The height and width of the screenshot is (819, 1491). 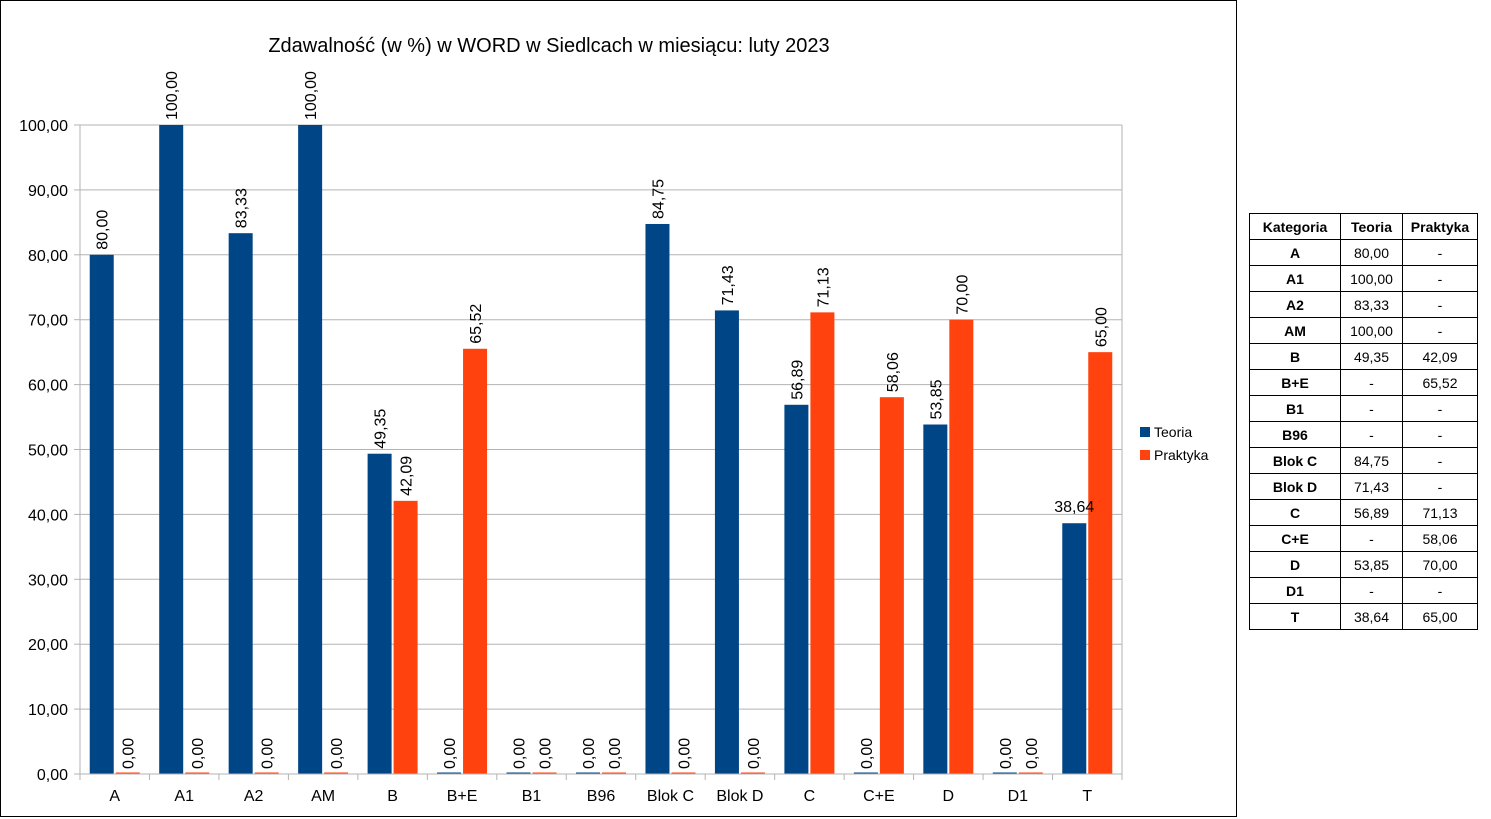 I want to click on y-tick-label: 50,00, so click(x=48, y=451).